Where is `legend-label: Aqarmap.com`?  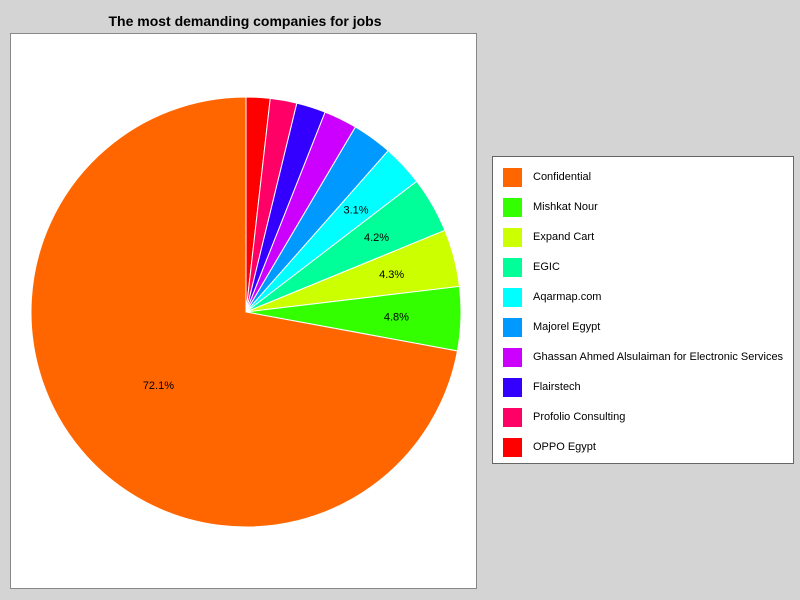
legend-label: Aqarmap.com is located at coordinates (567, 297).